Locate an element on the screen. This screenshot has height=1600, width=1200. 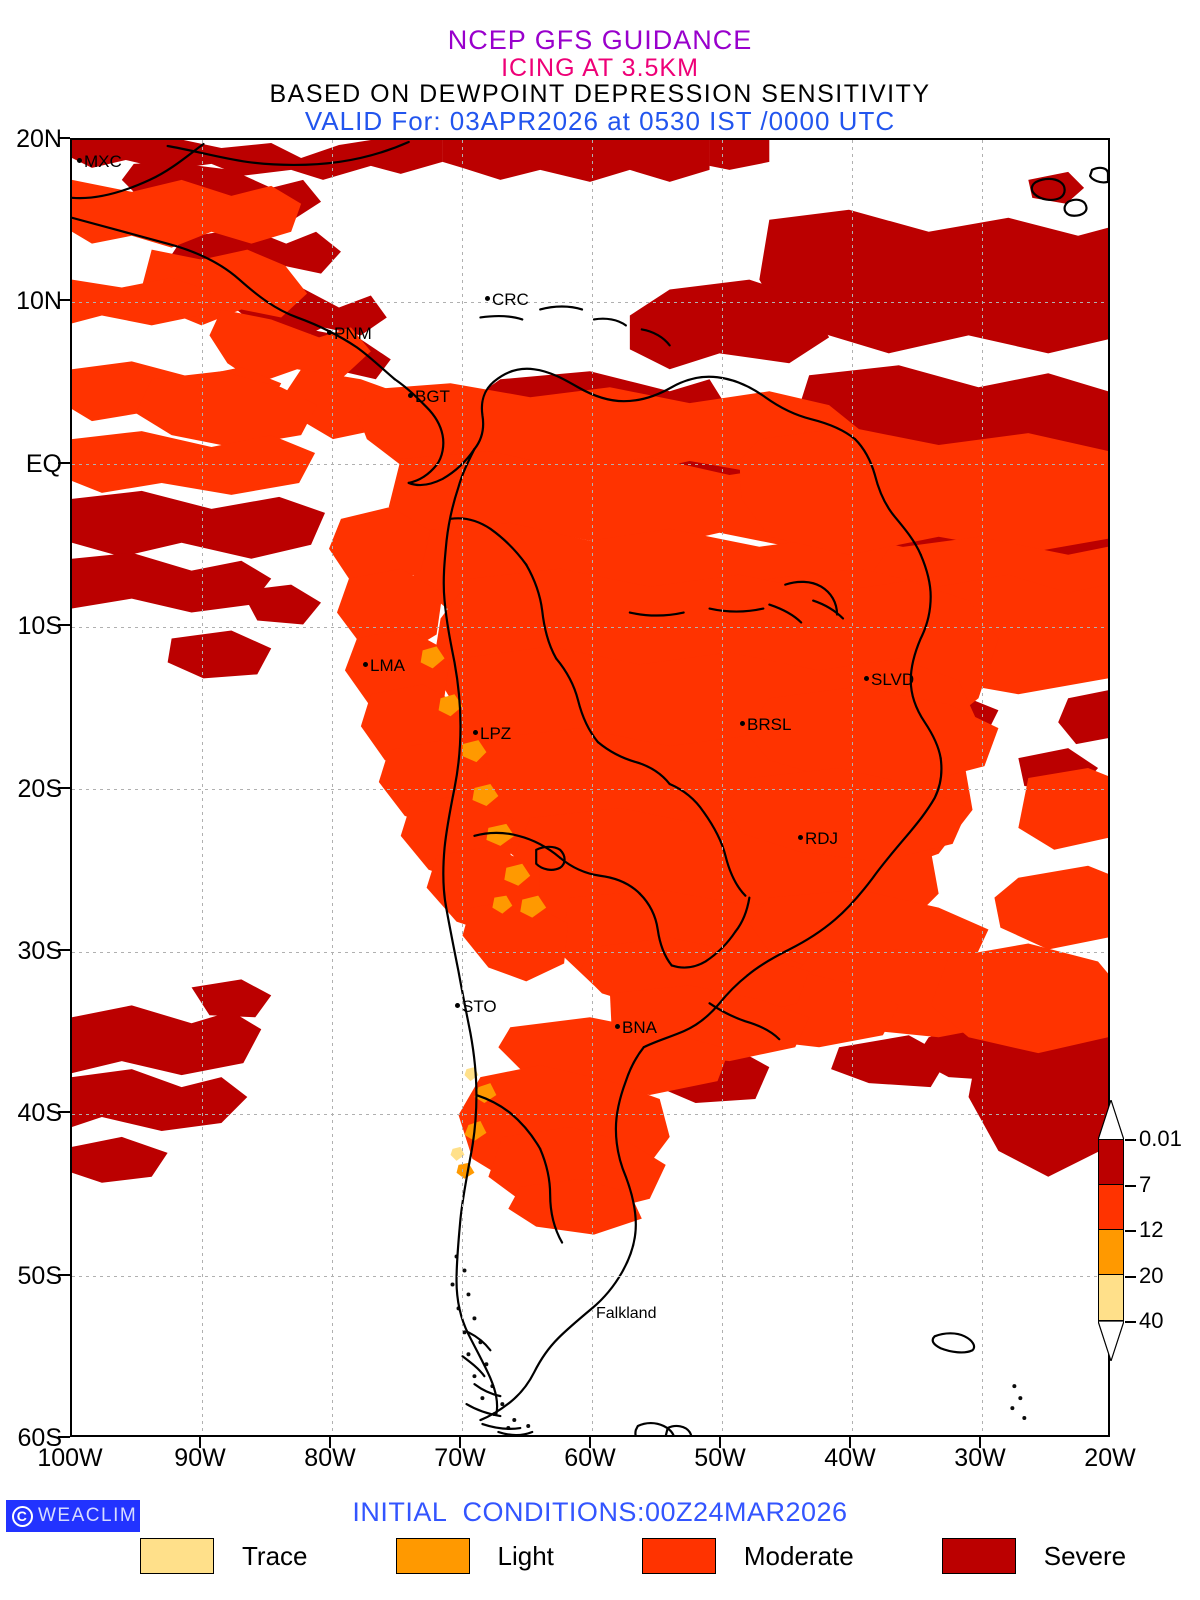
legend-swatch-severe is located at coordinates (978, 1556).